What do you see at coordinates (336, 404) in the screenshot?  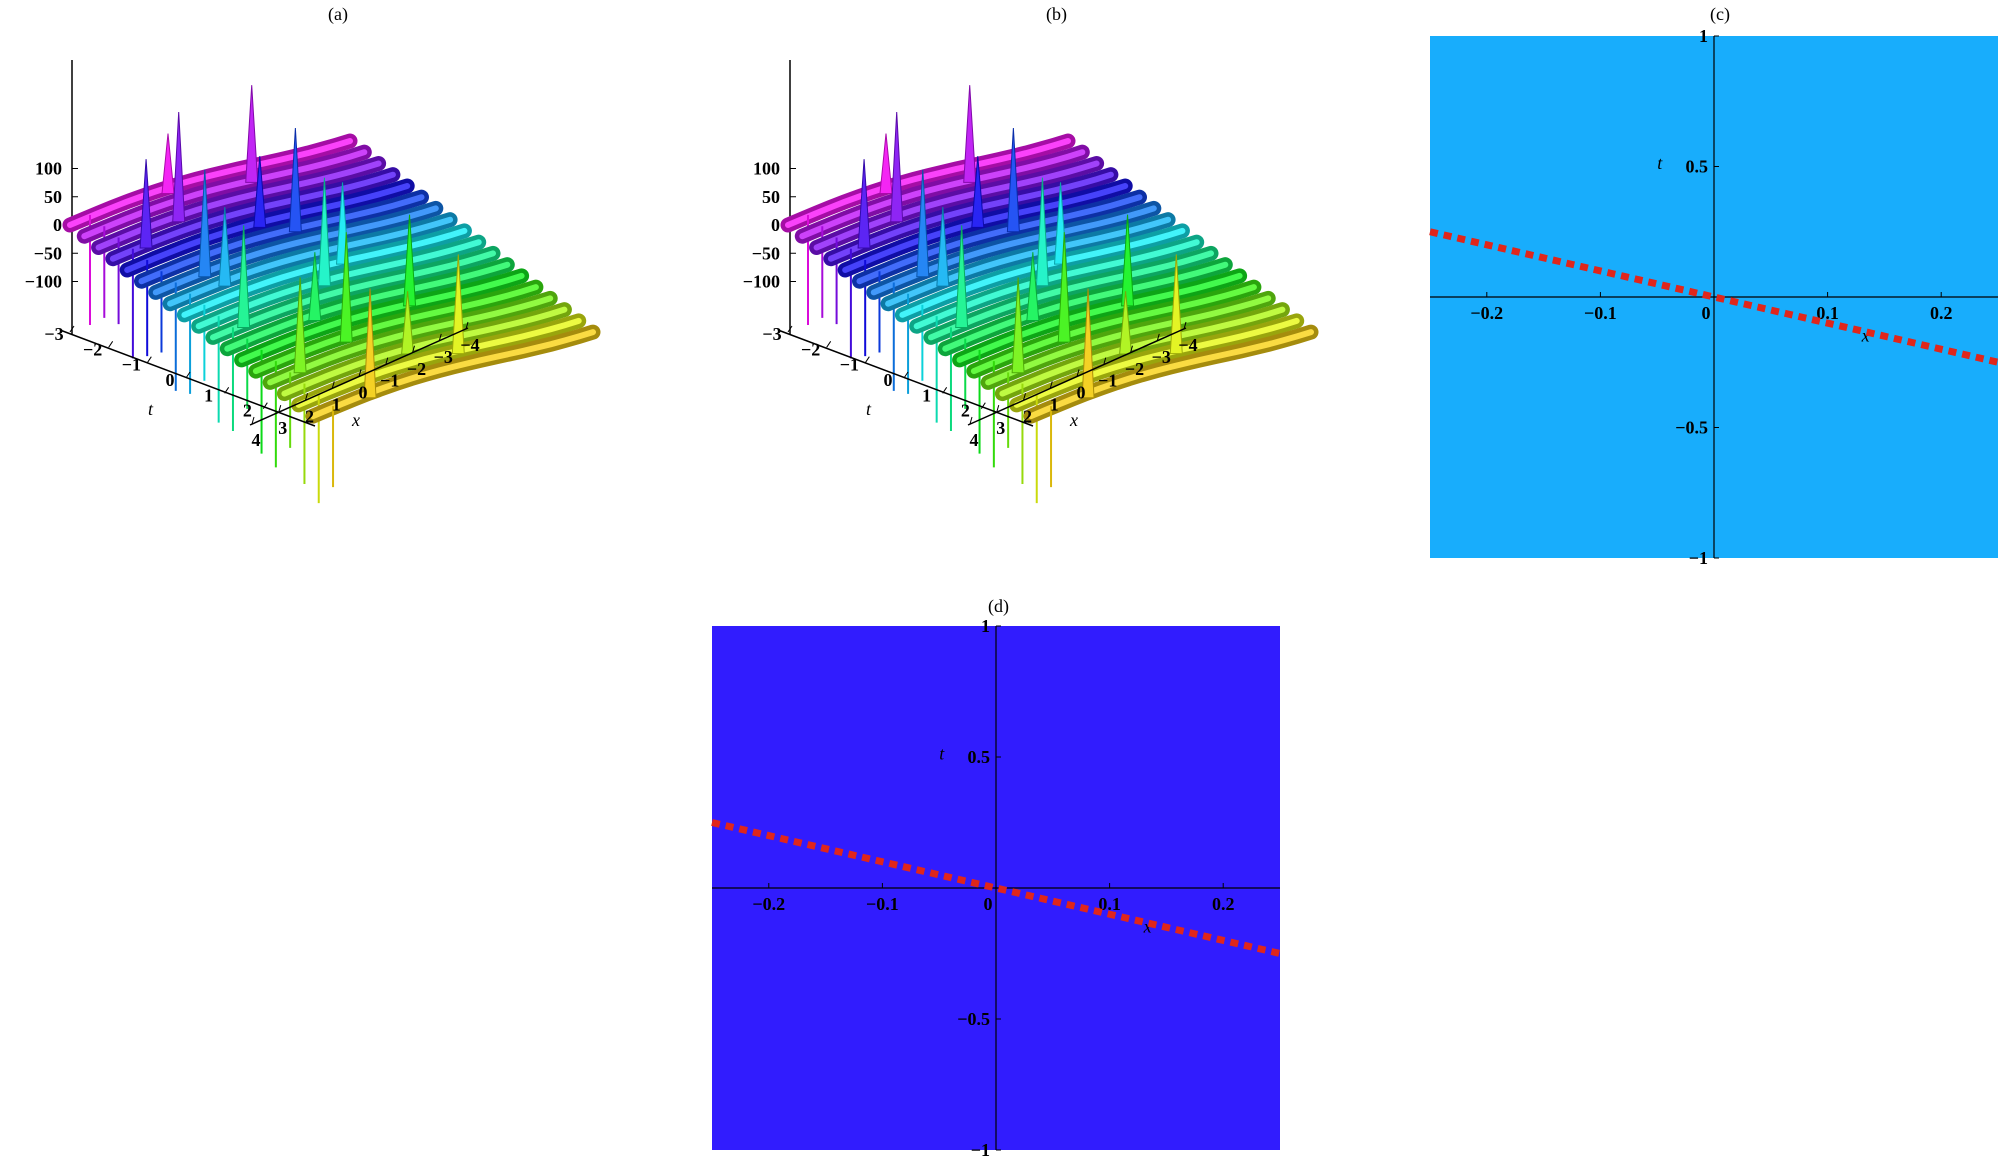 I see `x-tick-label: 1` at bounding box center [336, 404].